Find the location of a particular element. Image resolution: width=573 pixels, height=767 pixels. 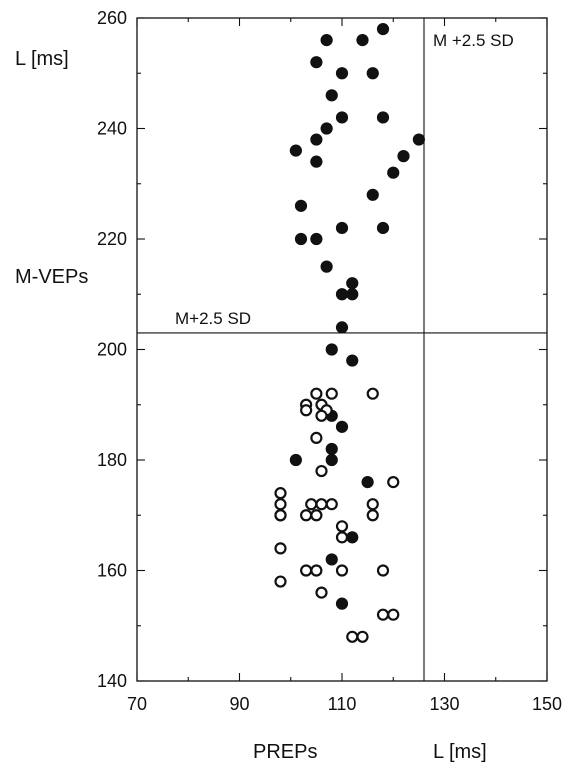

y-tick-label: 180 is located at coordinates (112, 460).